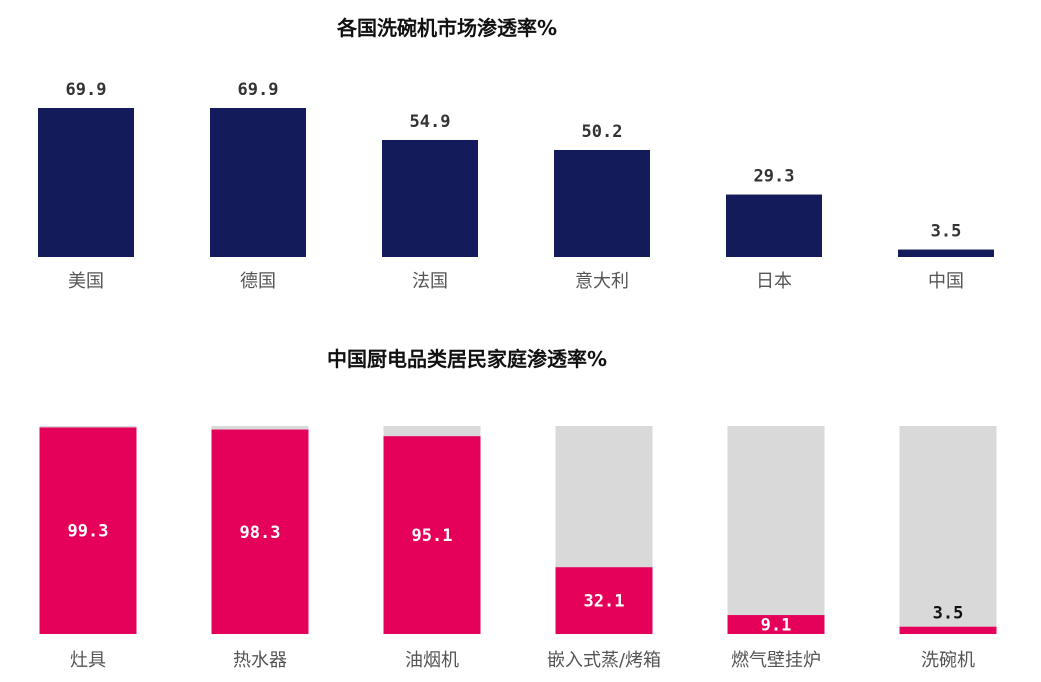 This screenshot has width=1041, height=682. Describe the element at coordinates (467, 359) in the screenshot. I see `chart-title: 中国厨电品类居民家庭渗透率%` at that location.